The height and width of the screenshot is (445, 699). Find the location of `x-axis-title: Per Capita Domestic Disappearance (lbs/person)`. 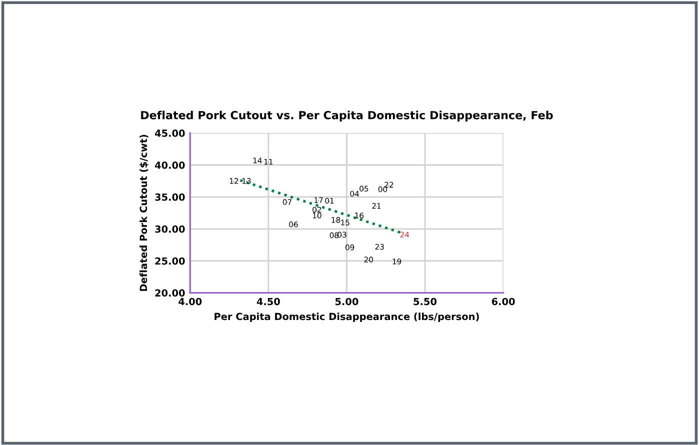

x-axis-title: Per Capita Domestic Disappearance (lbs/person) is located at coordinates (346, 317).